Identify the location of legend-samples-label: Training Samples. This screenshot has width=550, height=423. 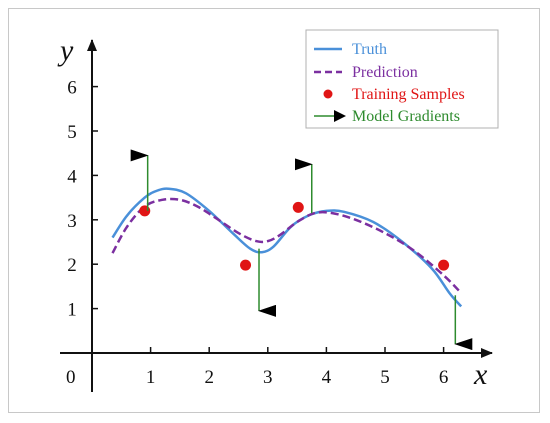
(408, 94).